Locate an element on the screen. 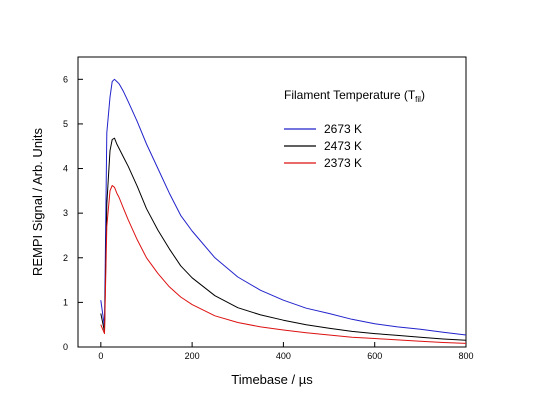  y-tick-label: 5 is located at coordinates (65, 124).